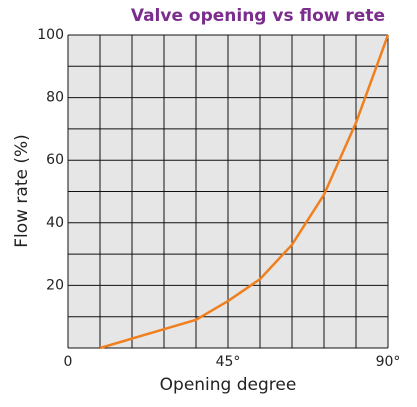 The height and width of the screenshot is (407, 417). Describe the element at coordinates (388, 362) in the screenshot. I see `x-tick-label: 90°` at that location.